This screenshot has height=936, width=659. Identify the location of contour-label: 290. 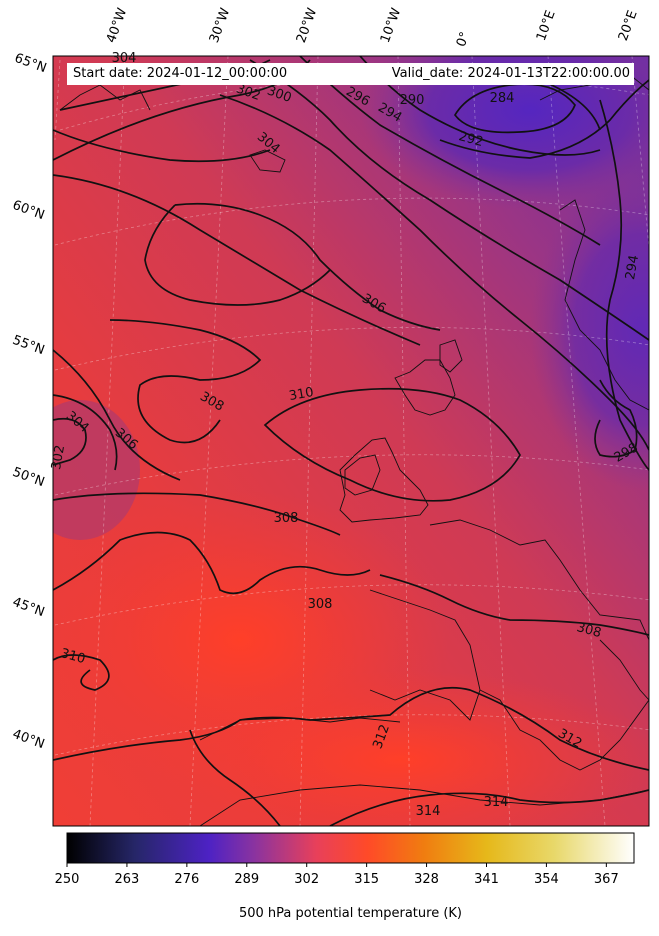
(412, 100).